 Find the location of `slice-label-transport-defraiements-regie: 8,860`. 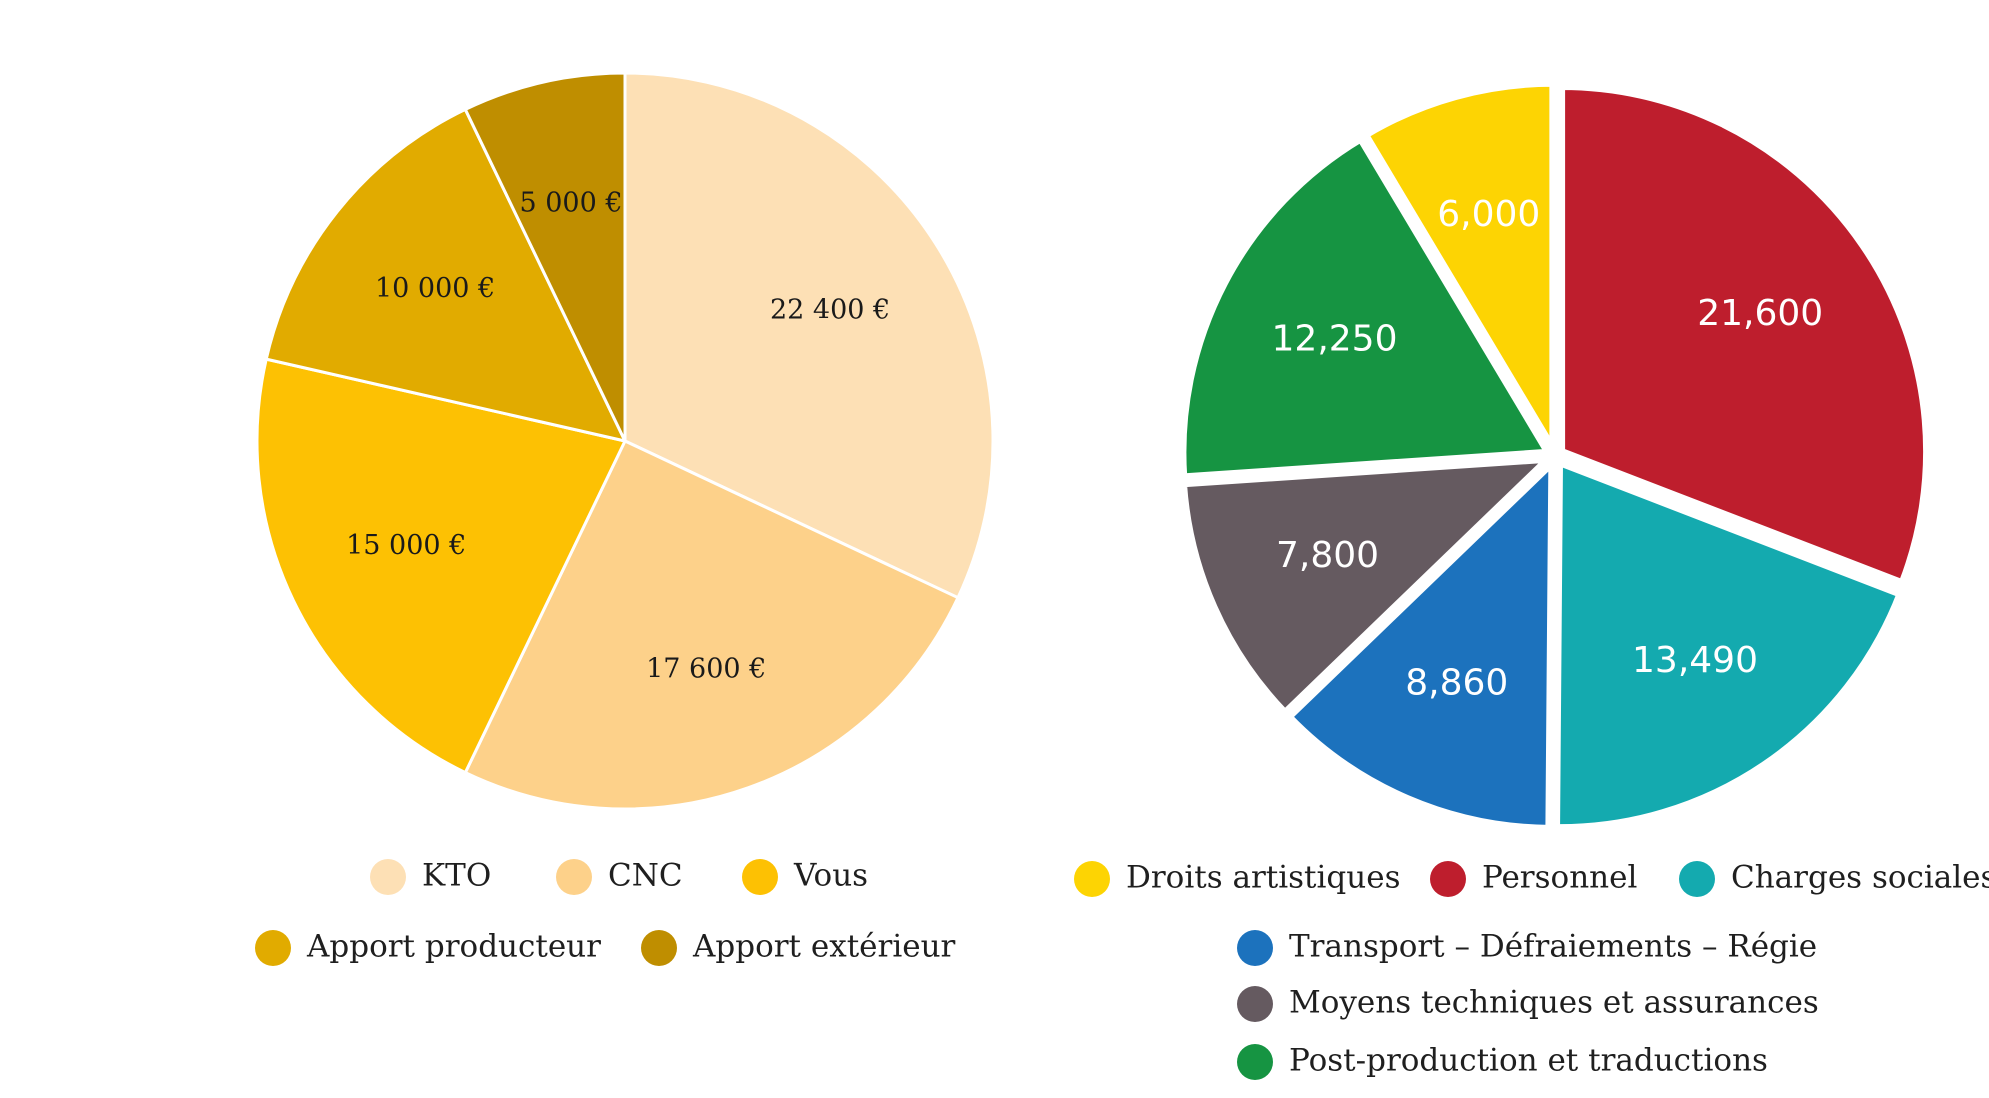

slice-label-transport-defraiements-regie: 8,860 is located at coordinates (1456, 683).